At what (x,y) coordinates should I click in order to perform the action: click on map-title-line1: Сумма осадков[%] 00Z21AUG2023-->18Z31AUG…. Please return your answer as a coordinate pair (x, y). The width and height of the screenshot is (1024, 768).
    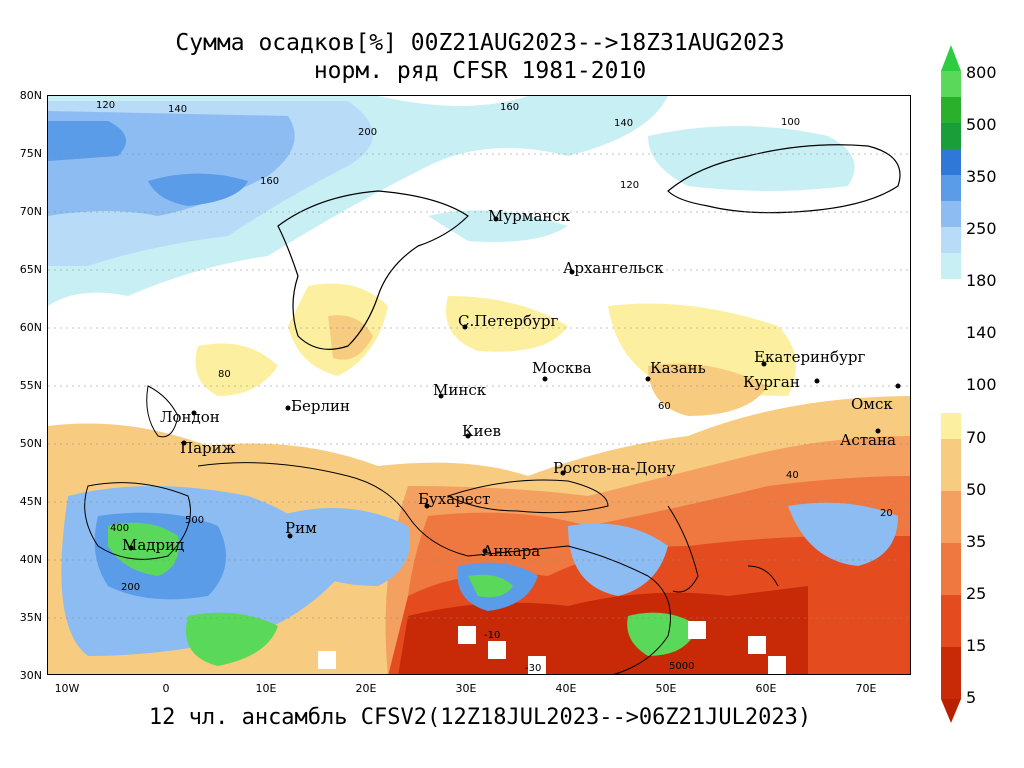
    Looking at the image, I should click on (480, 43).